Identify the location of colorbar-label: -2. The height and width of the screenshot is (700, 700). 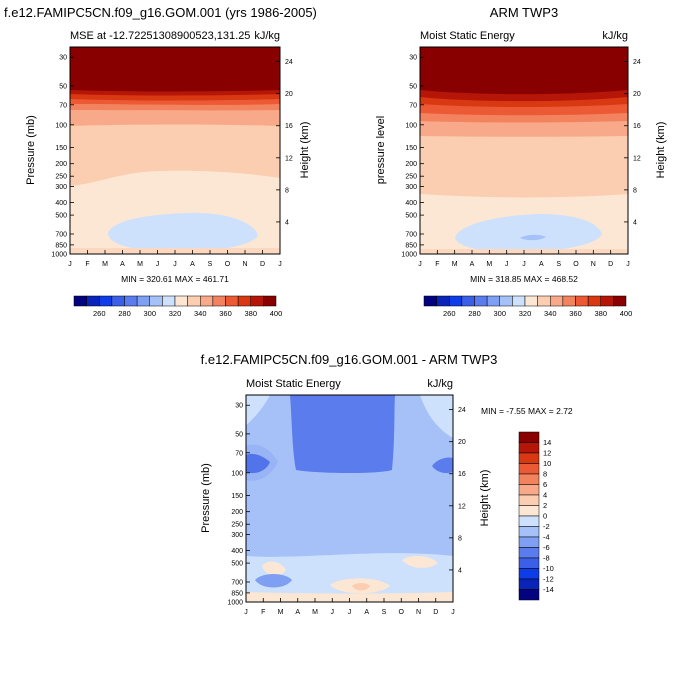
(546, 526).